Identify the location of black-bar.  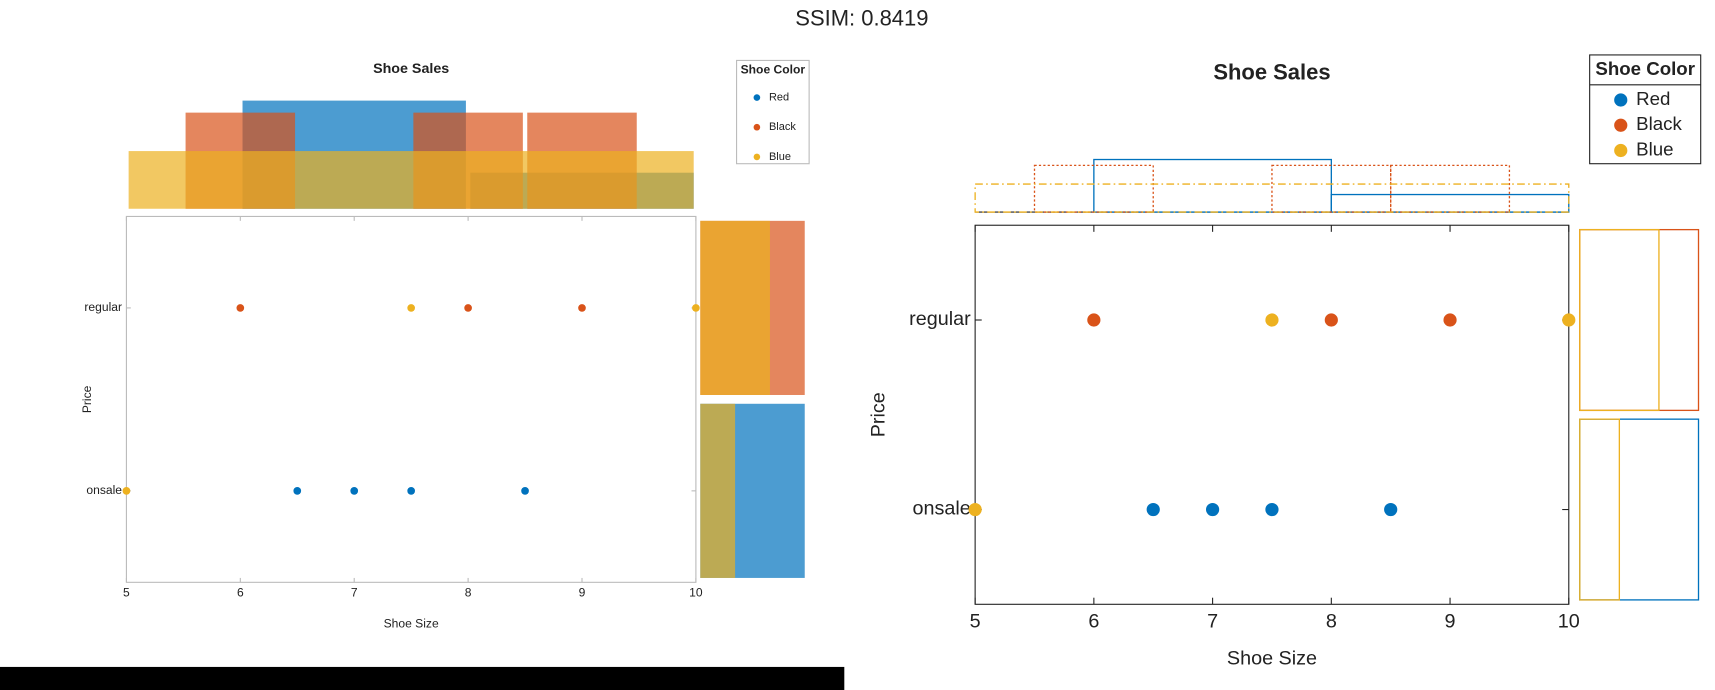
(422, 678).